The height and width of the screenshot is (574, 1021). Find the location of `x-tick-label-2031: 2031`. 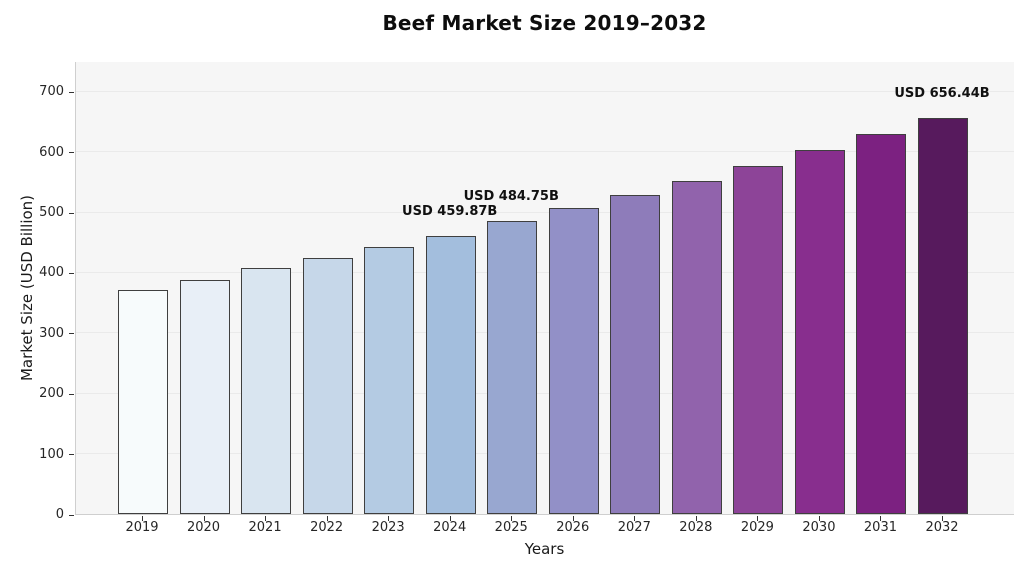

x-tick-label-2031: 2031 is located at coordinates (880, 527).